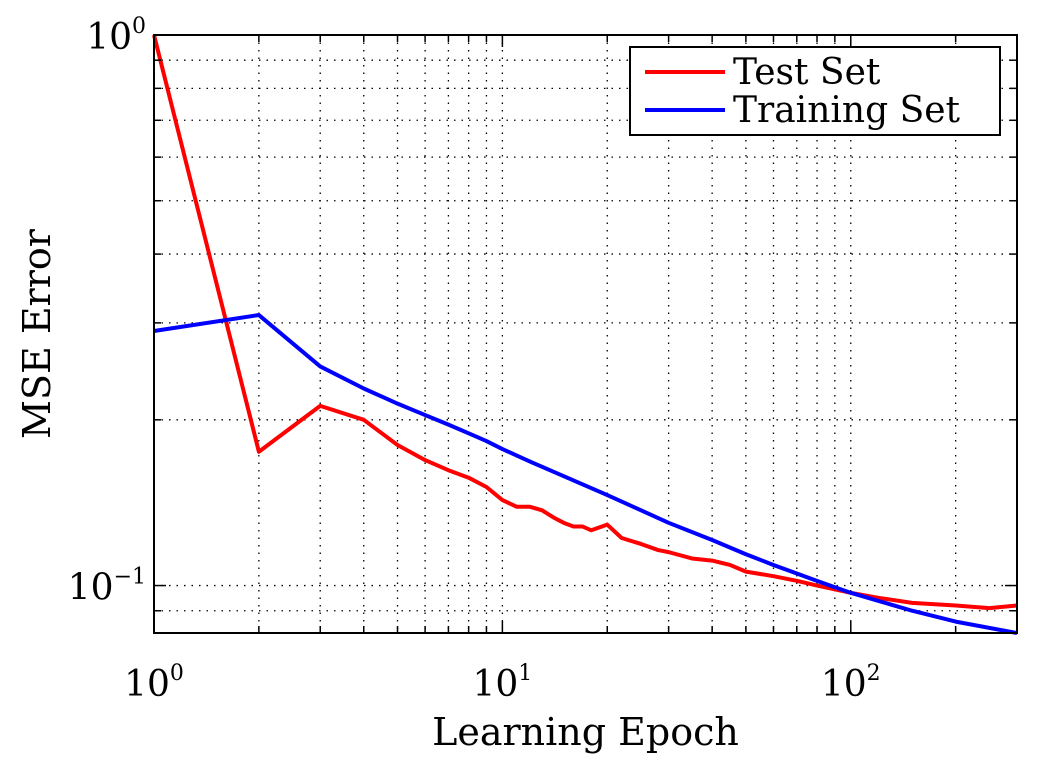  I want to click on y-axis-label: MSE Error, so click(37, 333).